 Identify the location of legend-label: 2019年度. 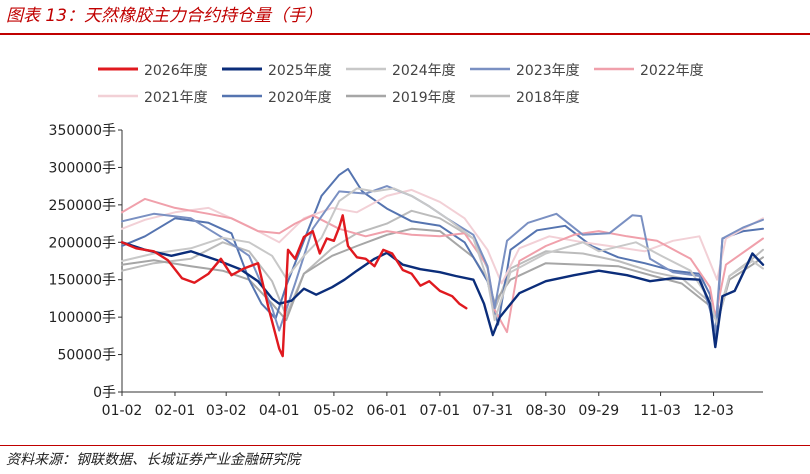
(424, 98).